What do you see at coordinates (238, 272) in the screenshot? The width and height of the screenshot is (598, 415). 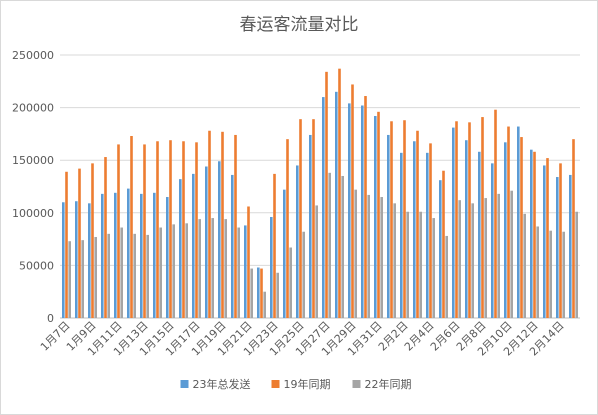 I see `bar-3-1月20日` at bounding box center [238, 272].